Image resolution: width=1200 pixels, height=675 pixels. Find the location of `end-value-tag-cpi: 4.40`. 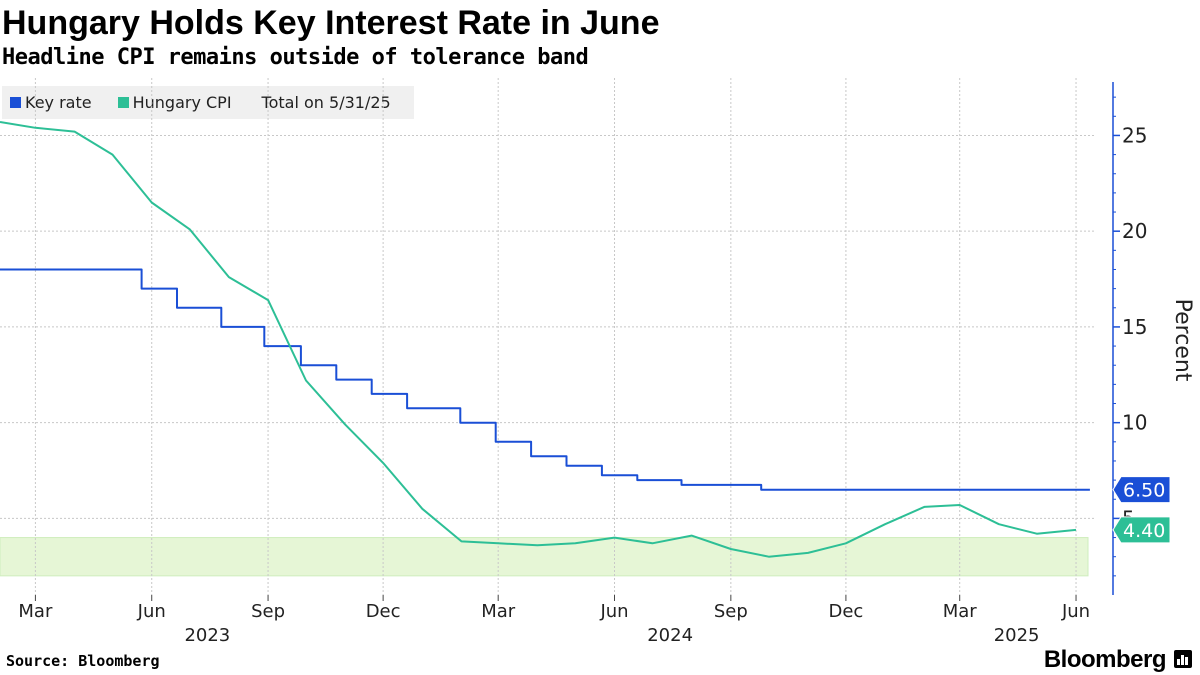

end-value-tag-cpi: 4.40 is located at coordinates (1141, 530).